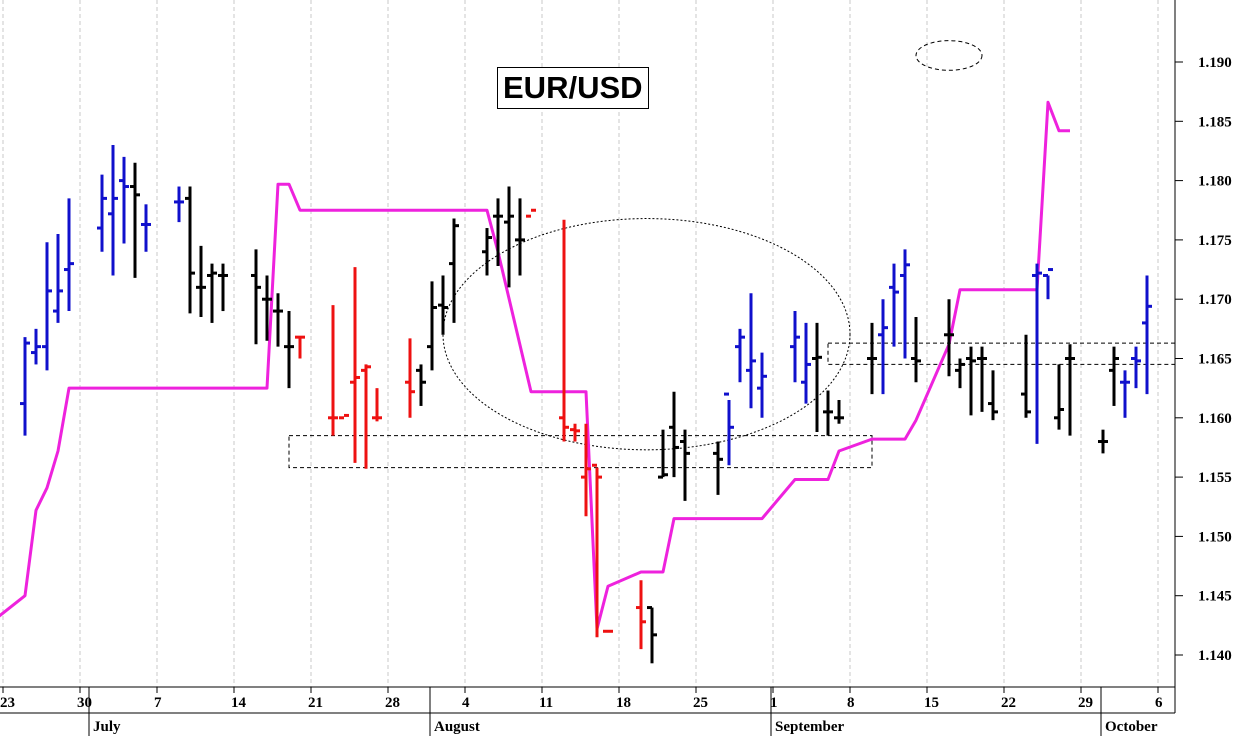  What do you see at coordinates (1215, 537) in the screenshot?
I see `y-tick-label: 1.150` at bounding box center [1215, 537].